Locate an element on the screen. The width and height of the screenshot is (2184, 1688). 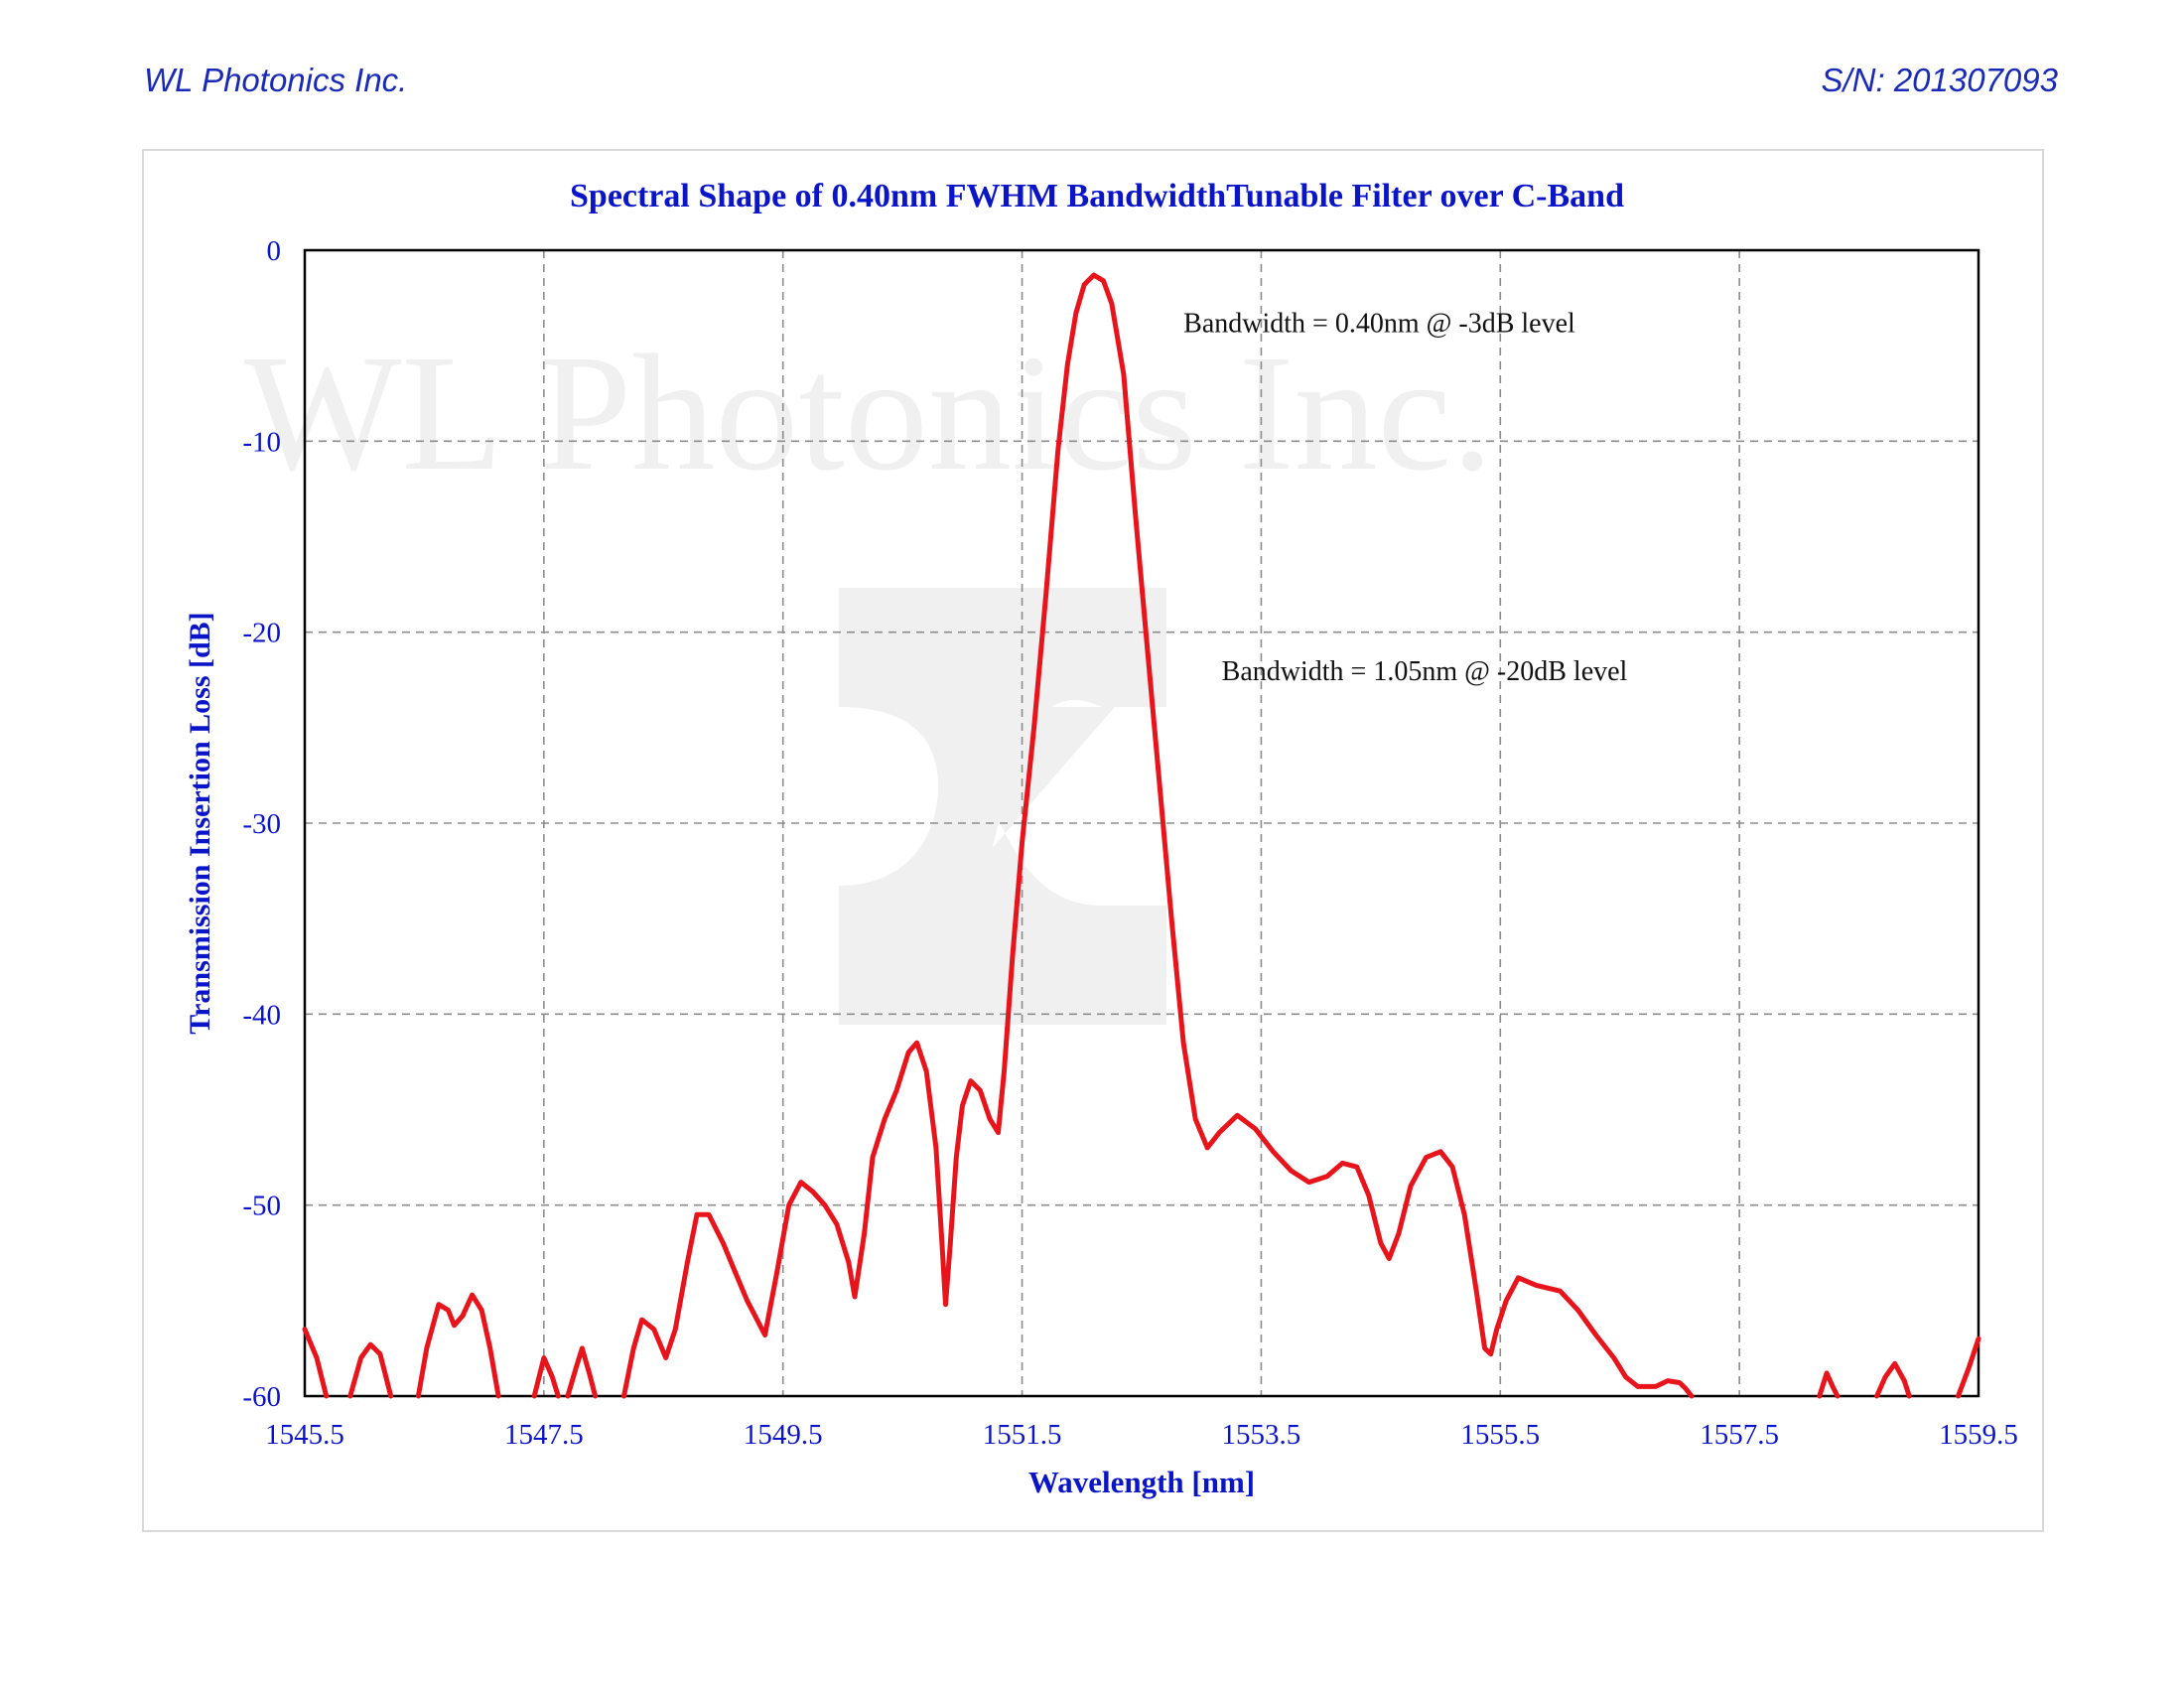
x-tick-label: 1547.5 is located at coordinates (544, 1435).